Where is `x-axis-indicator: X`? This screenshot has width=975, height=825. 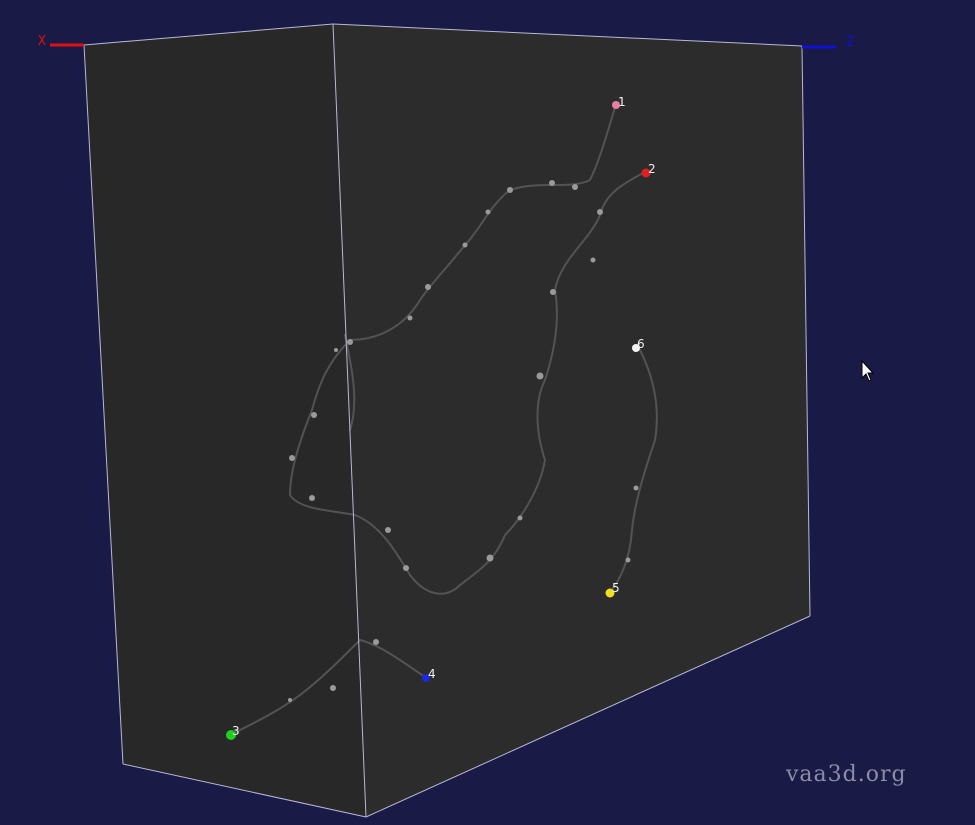 x-axis-indicator: X is located at coordinates (61, 41).